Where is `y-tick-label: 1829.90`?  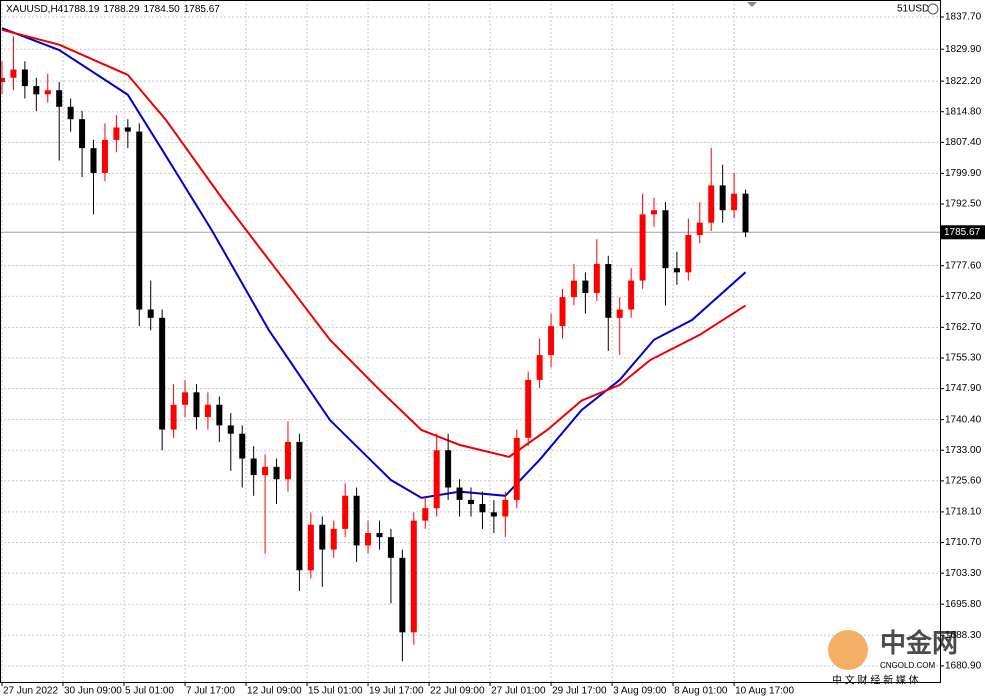 y-tick-label: 1829.90 is located at coordinates (963, 49).